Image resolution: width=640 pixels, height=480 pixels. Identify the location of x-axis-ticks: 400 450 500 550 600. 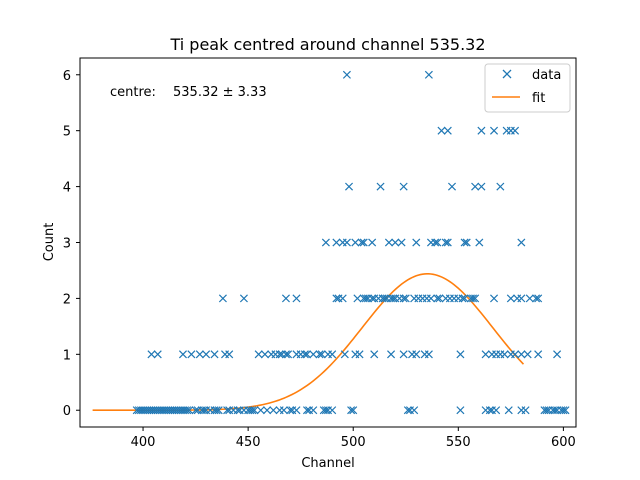
(353, 438).